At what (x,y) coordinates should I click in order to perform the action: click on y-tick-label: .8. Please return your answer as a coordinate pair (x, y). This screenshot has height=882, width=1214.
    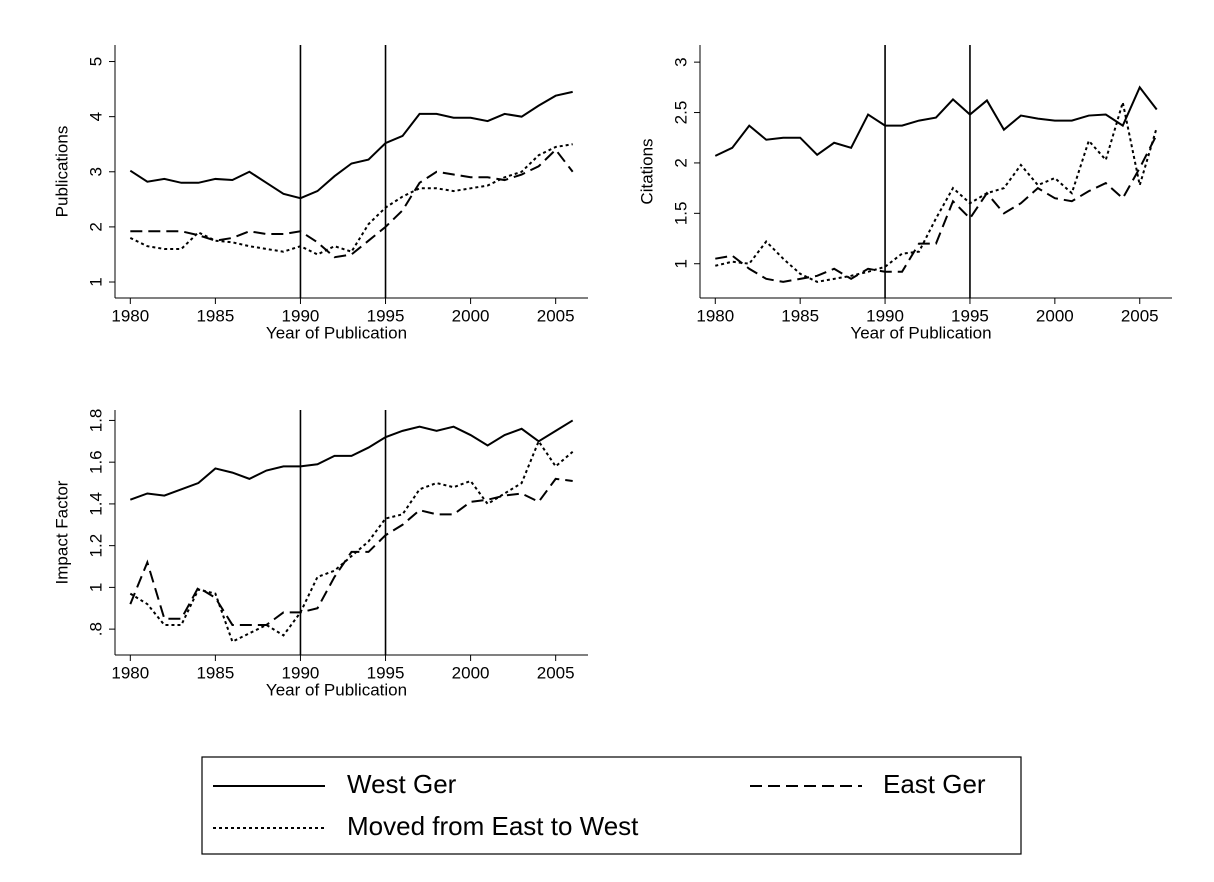
    Looking at the image, I should click on (95, 629).